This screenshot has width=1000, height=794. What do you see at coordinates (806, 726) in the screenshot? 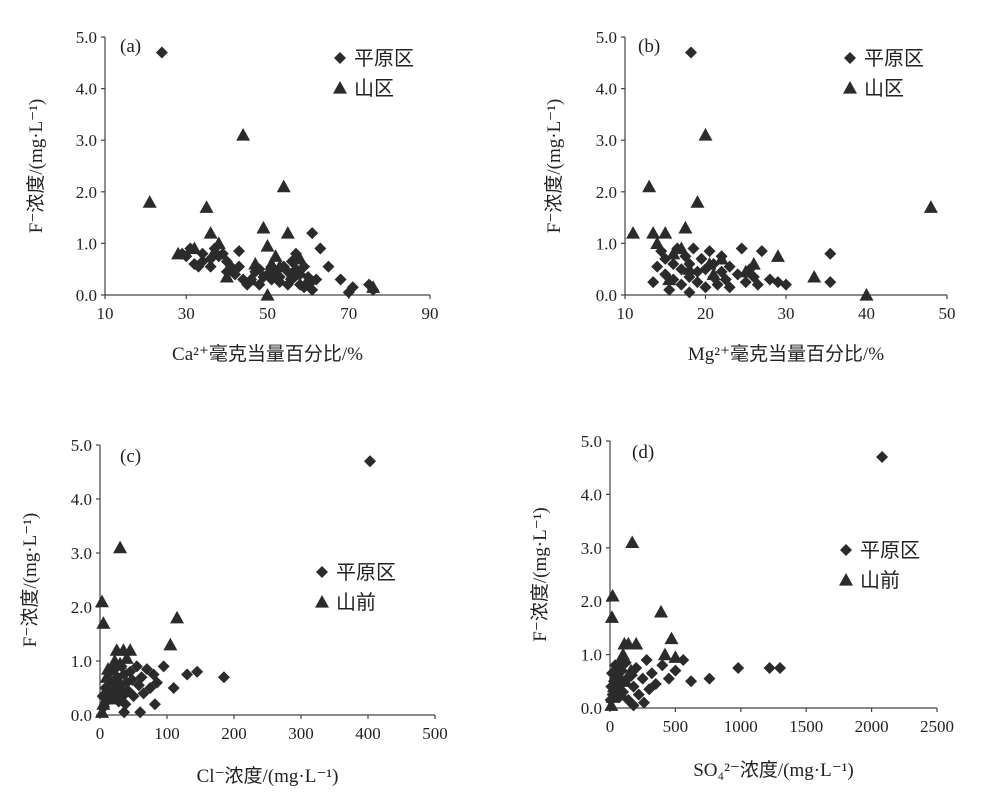
I see `x-tick-label: 1500` at bounding box center [806, 726].